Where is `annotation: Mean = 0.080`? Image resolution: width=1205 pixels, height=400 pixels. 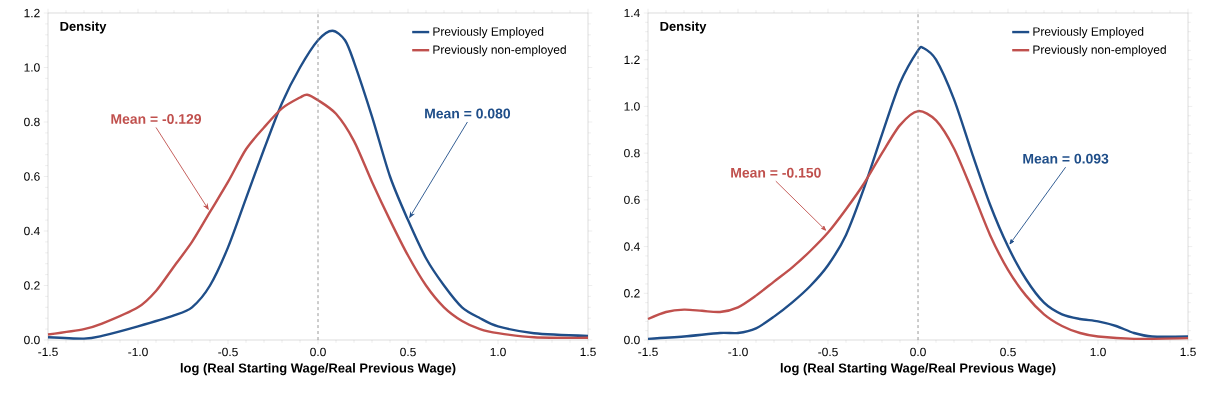 annotation: Mean = 0.080 is located at coordinates (468, 113).